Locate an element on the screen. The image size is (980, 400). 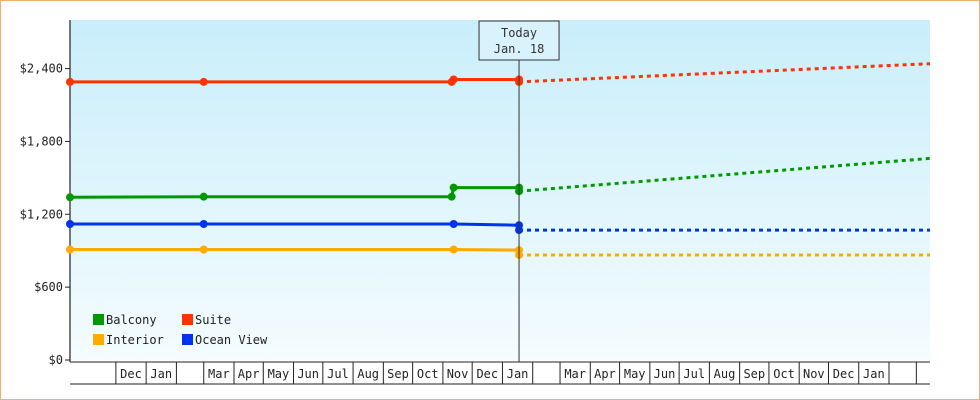
legend-label: Interior is located at coordinates (135, 340).